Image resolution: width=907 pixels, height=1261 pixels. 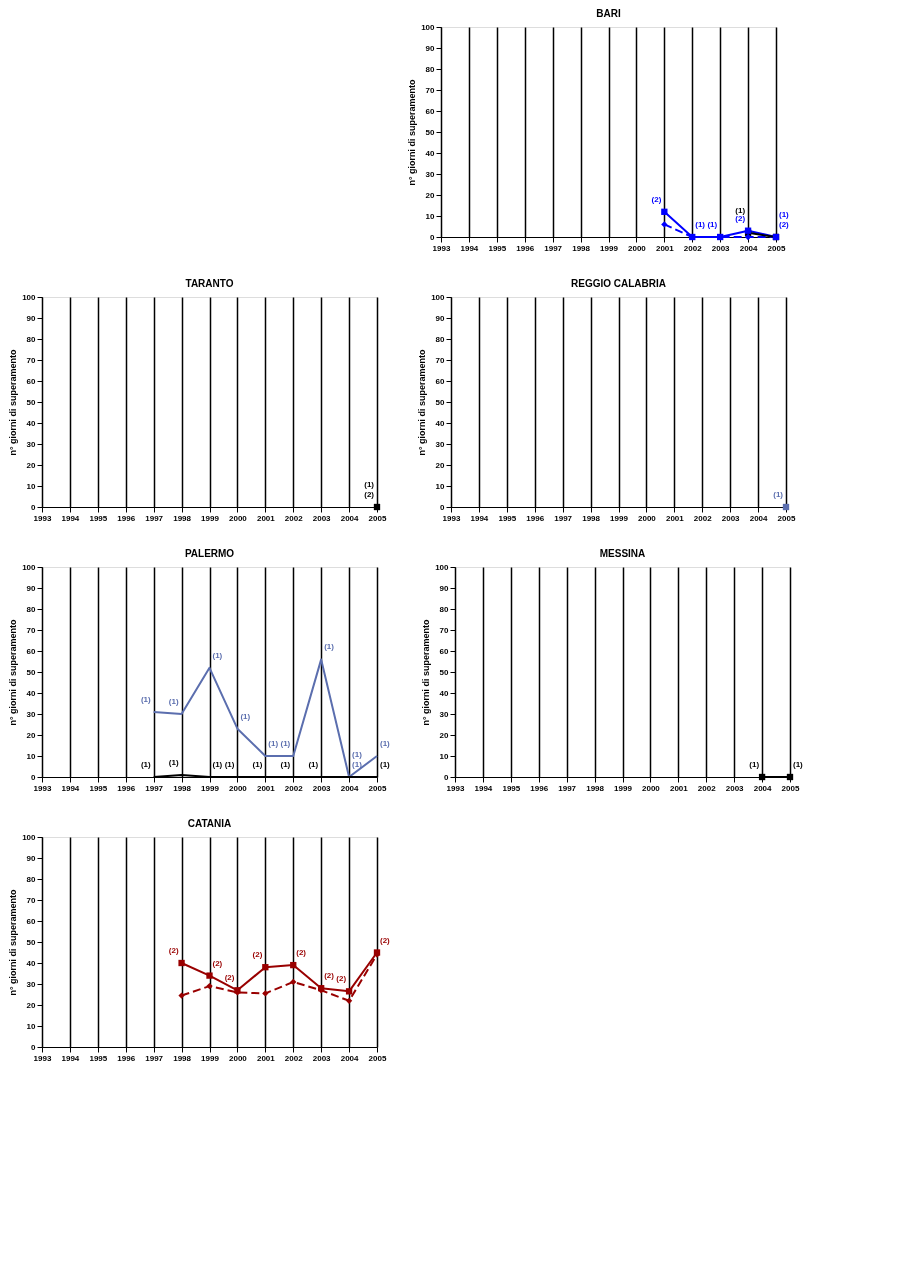 I want to click on chart-title: PALERMO, so click(x=209, y=553).